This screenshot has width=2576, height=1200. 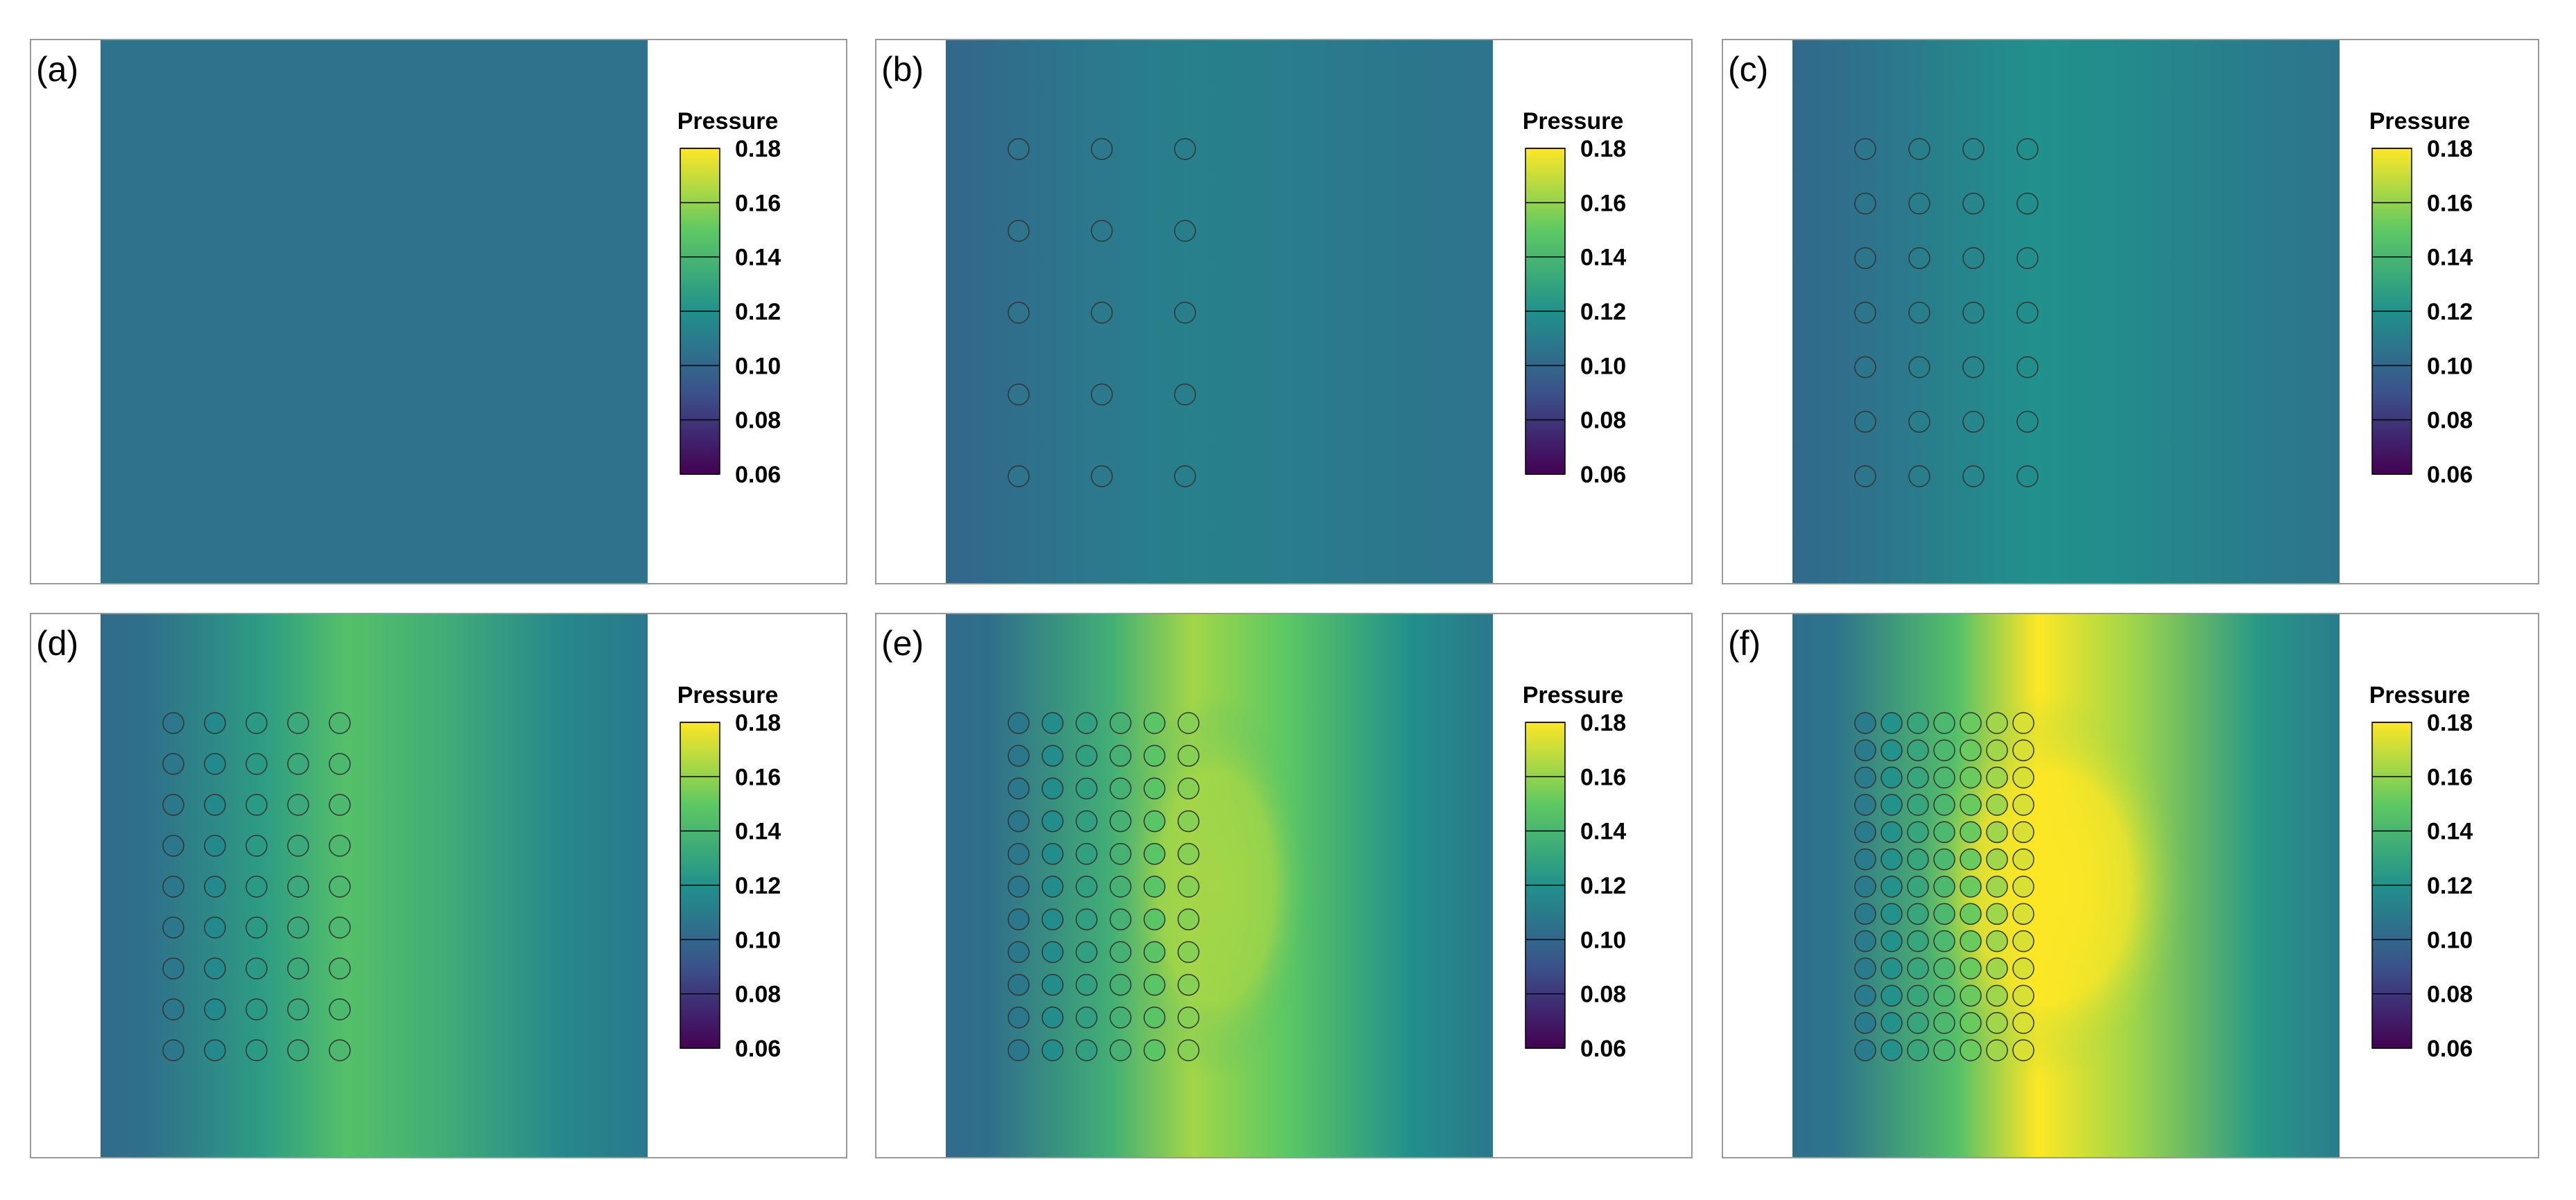 I want to click on colorbar-tick-label: 0.18, so click(x=1603, y=149).